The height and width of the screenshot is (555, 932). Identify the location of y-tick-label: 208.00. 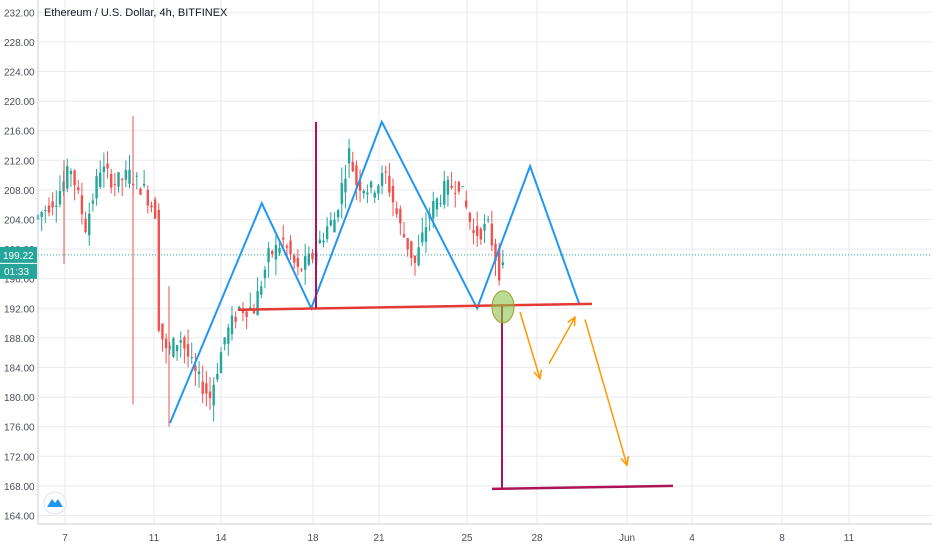
(19, 191).